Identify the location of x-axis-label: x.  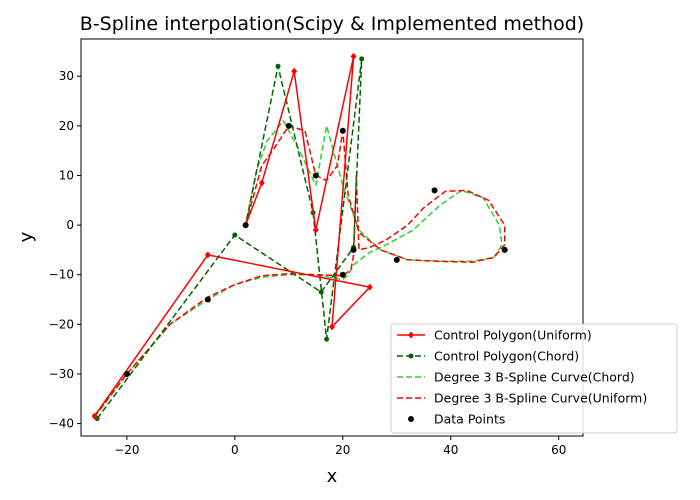
(332, 476).